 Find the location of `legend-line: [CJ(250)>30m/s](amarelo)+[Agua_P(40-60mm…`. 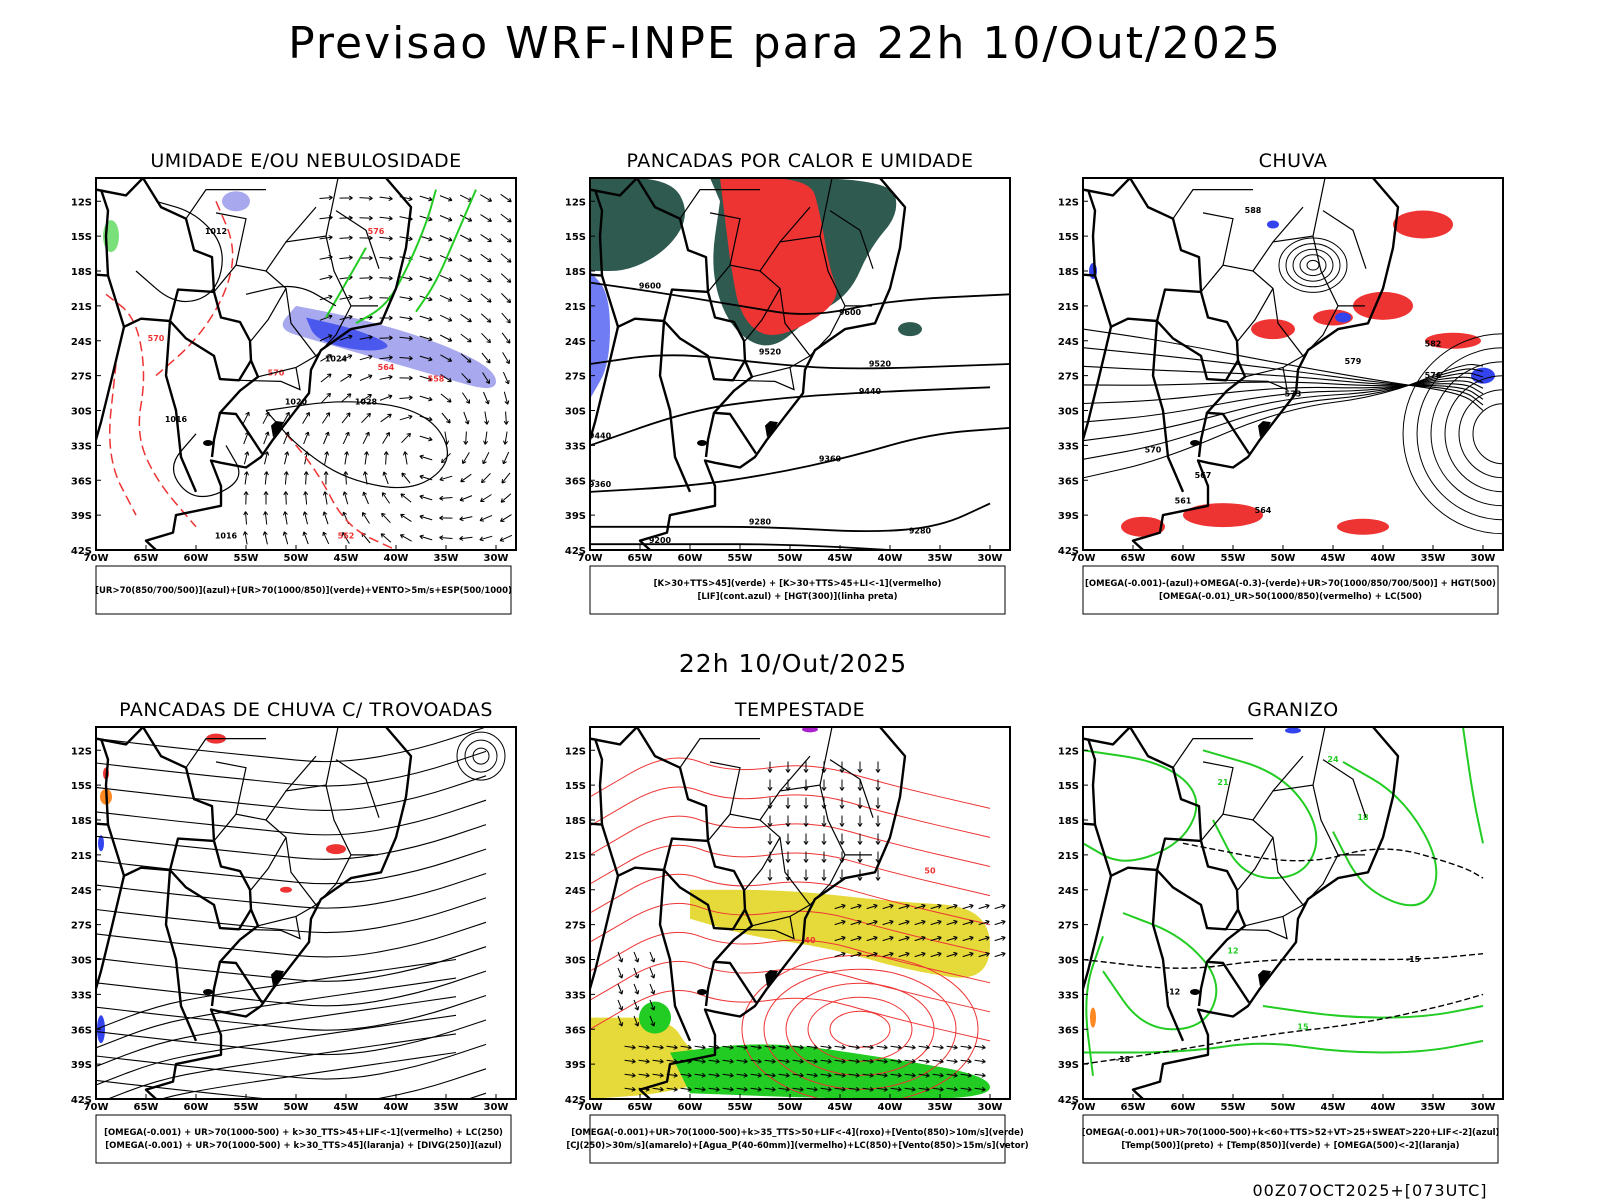

legend-line: [CJ(250)>30m/s](amarelo)+[Agua_P(40-60mm… is located at coordinates (797, 1146).